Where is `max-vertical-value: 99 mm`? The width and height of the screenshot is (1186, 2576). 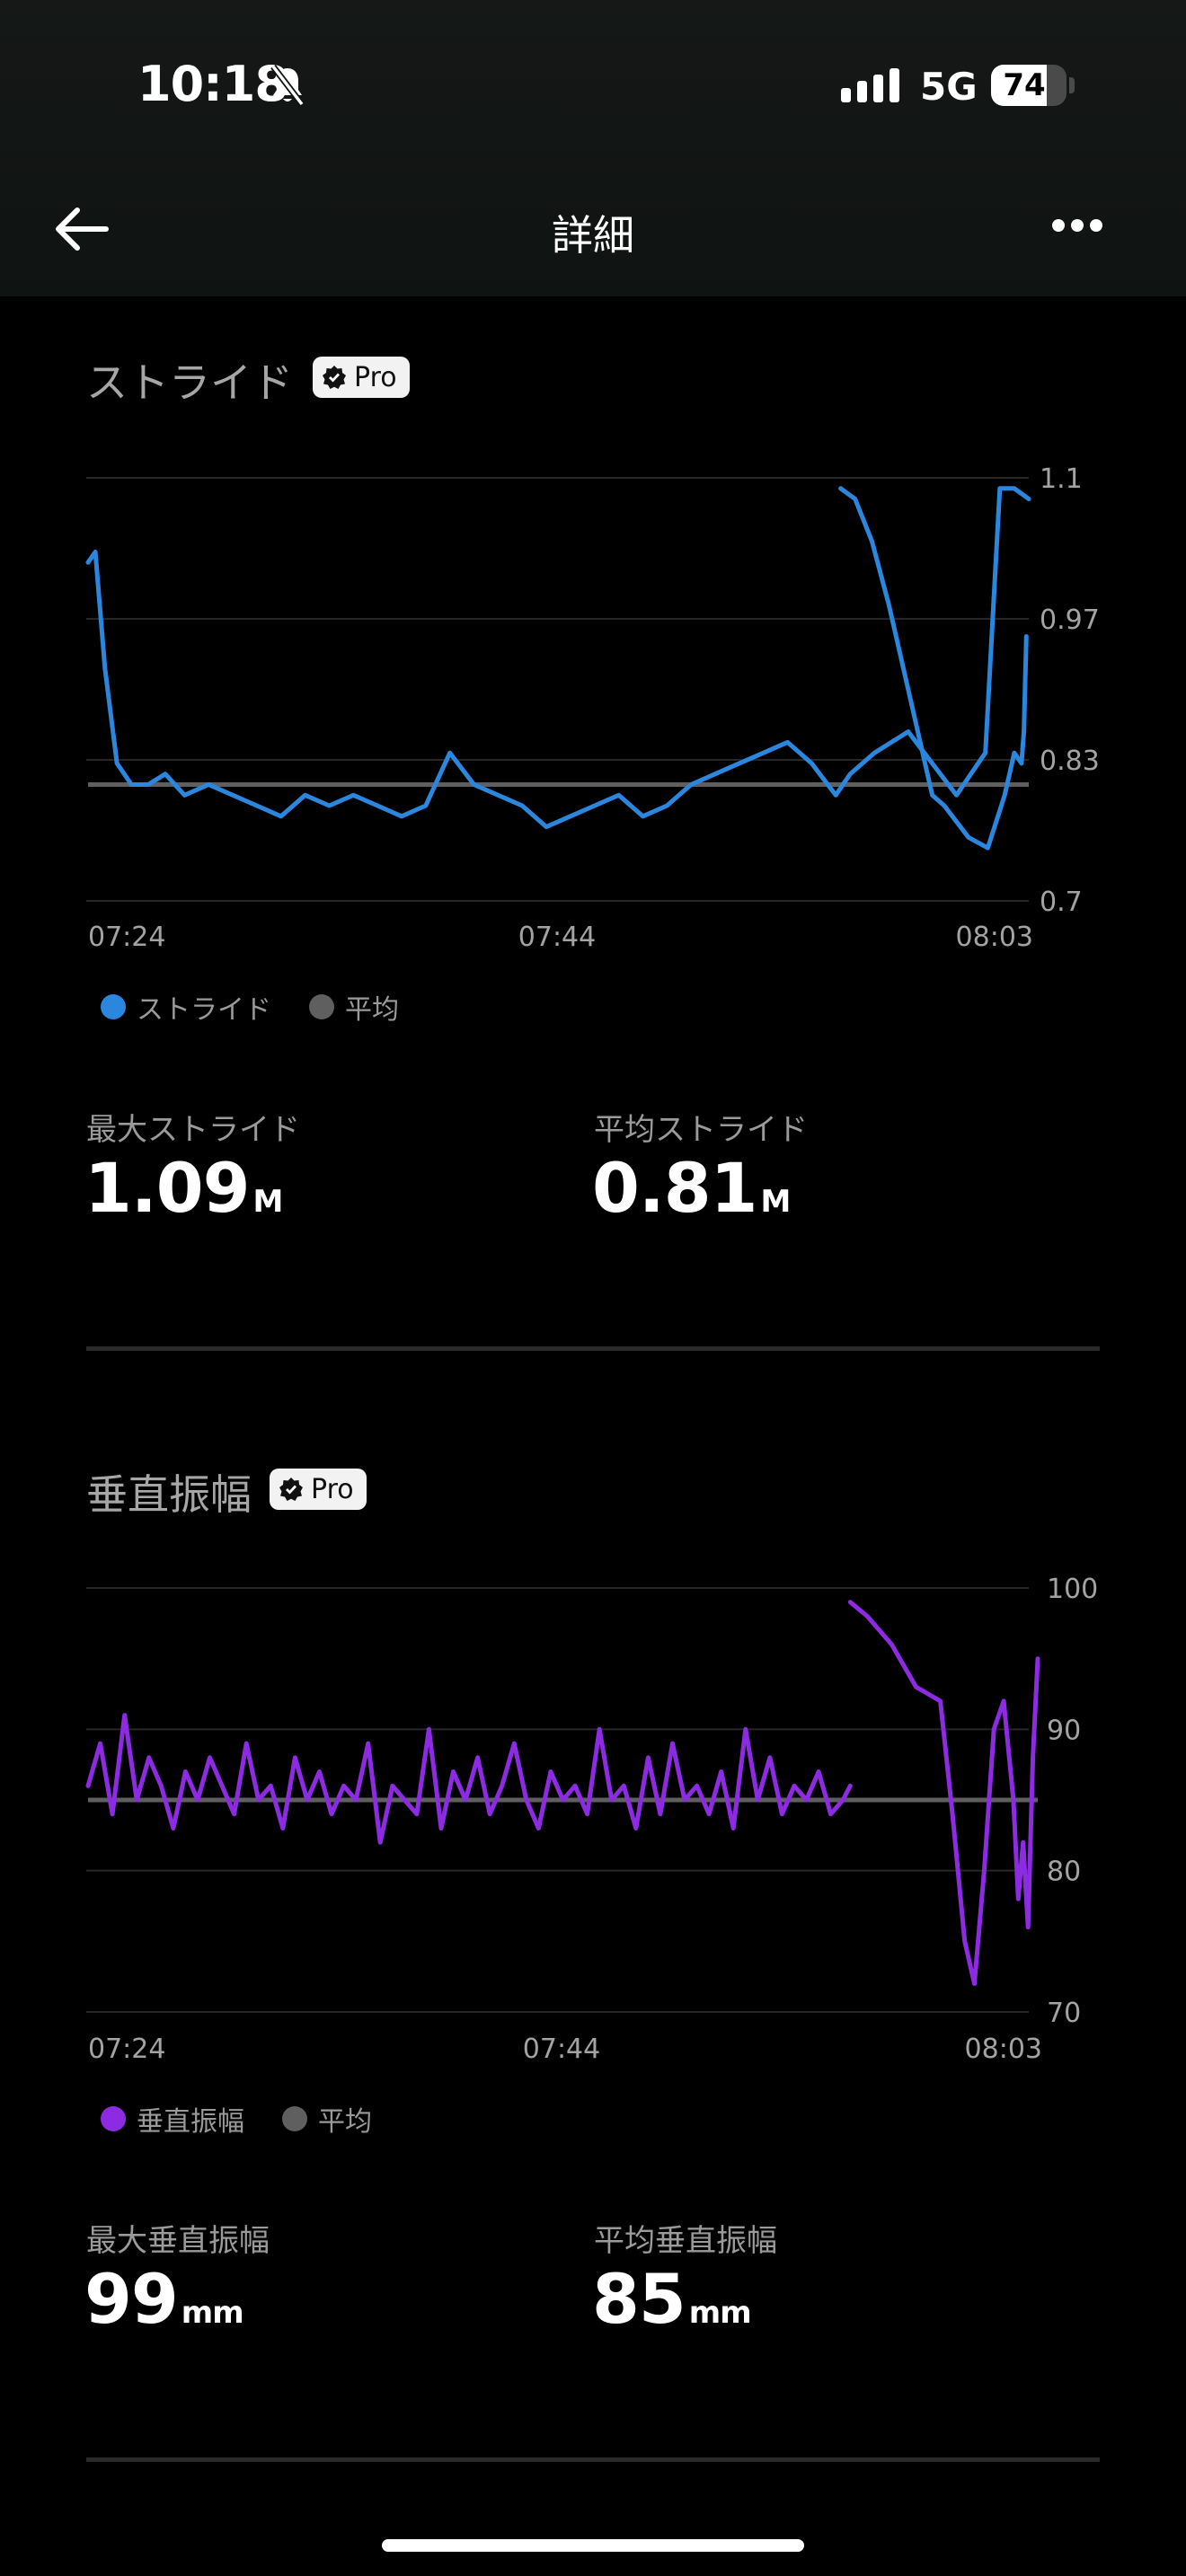
max-vertical-value: 99 mm is located at coordinates (164, 2299).